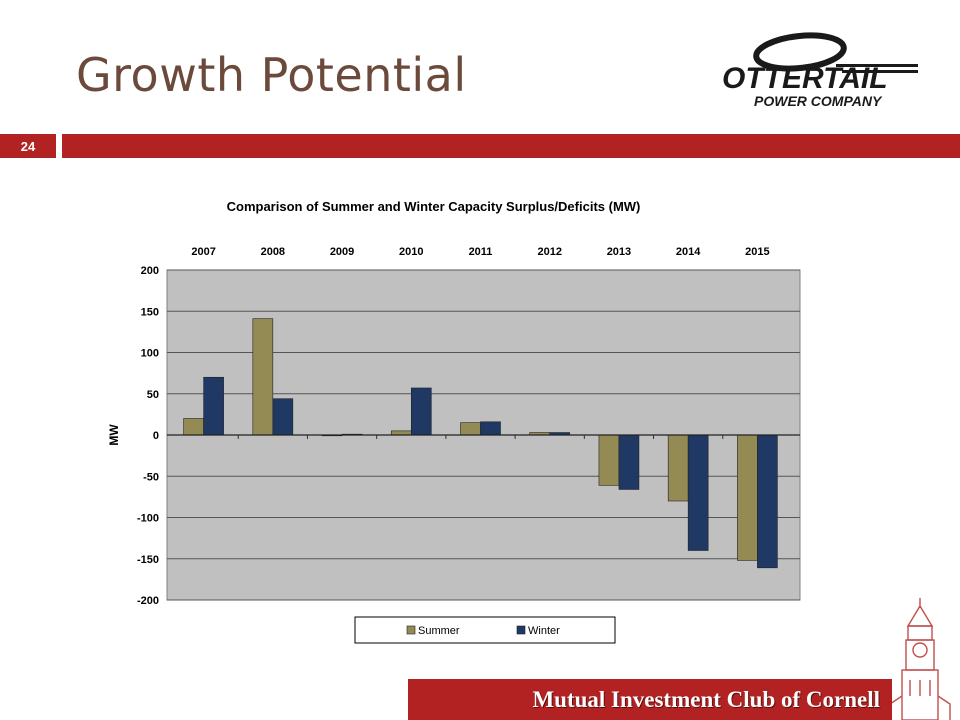 The height and width of the screenshot is (720, 960). I want to click on footer-band: Mutual Investment Club of Cornell, so click(650, 699).